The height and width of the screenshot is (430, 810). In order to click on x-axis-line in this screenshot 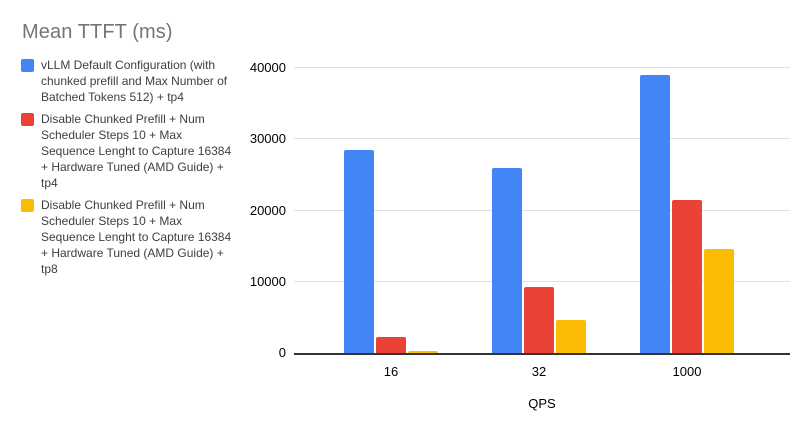, I will do `click(542, 354)`.